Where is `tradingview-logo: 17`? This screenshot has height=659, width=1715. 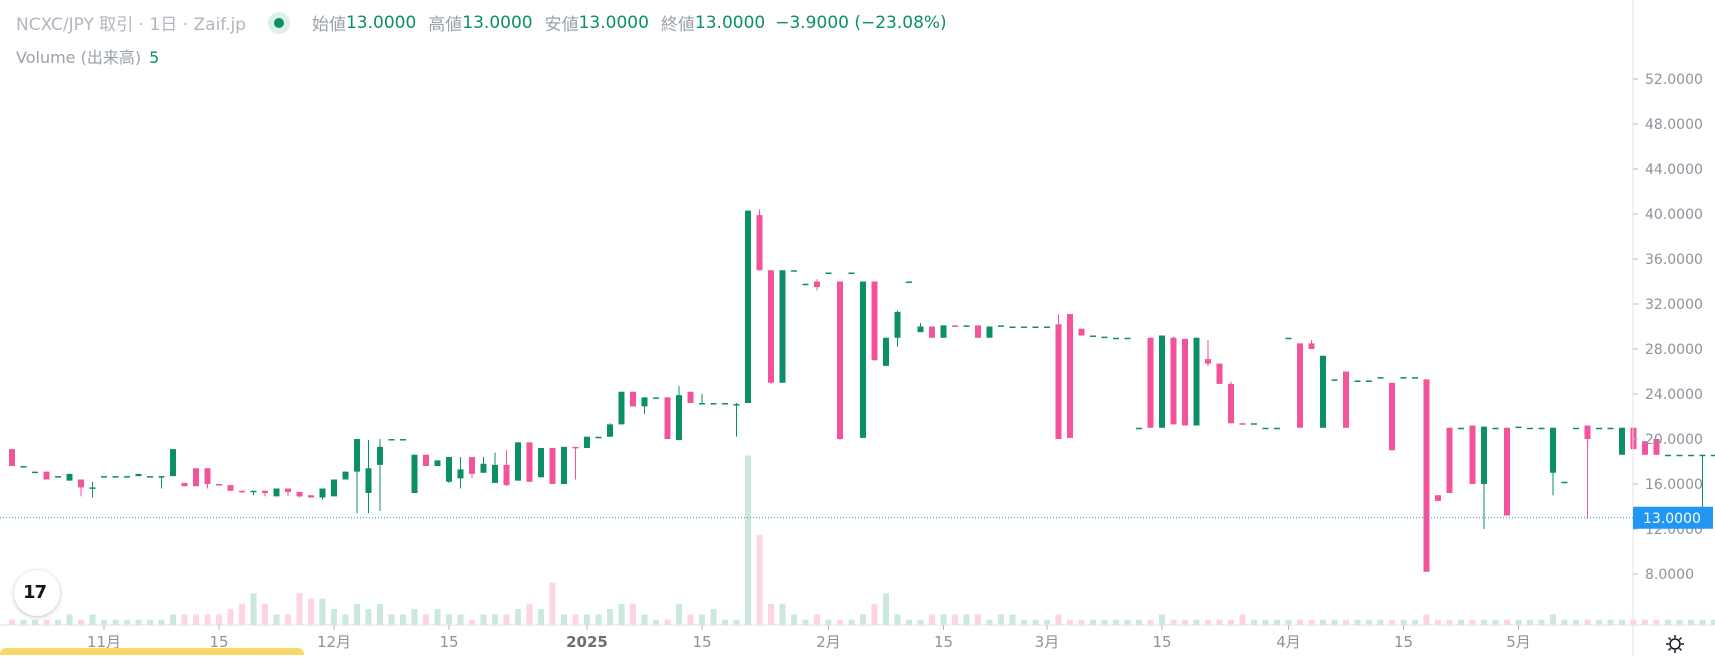 tradingview-logo: 17 is located at coordinates (37, 593).